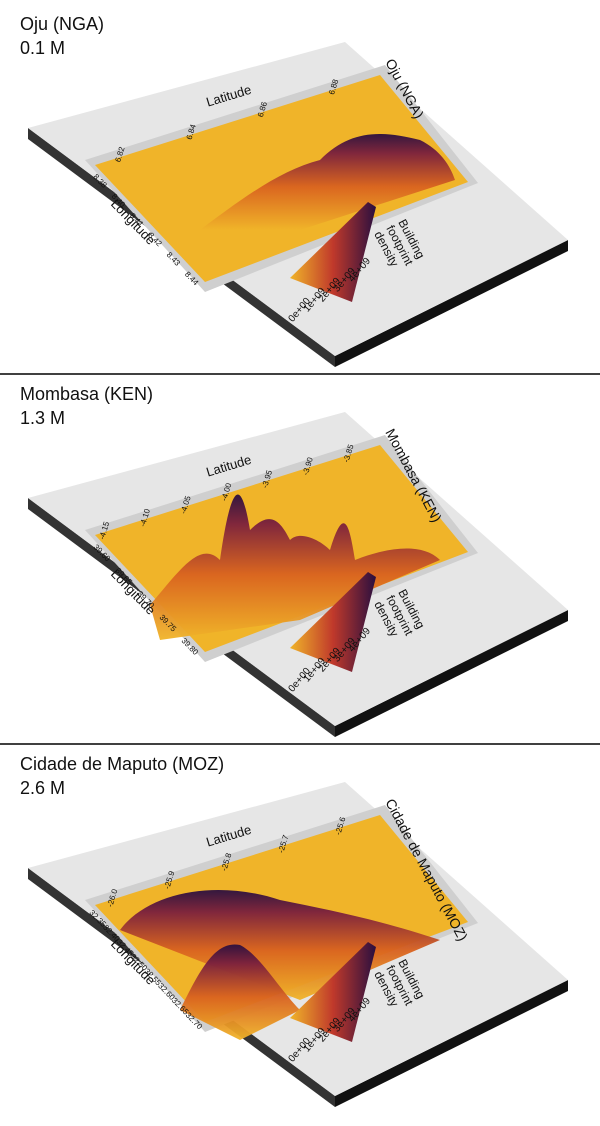  What do you see at coordinates (42, 418) in the screenshot?
I see `panel-population: 1.3 M` at bounding box center [42, 418].